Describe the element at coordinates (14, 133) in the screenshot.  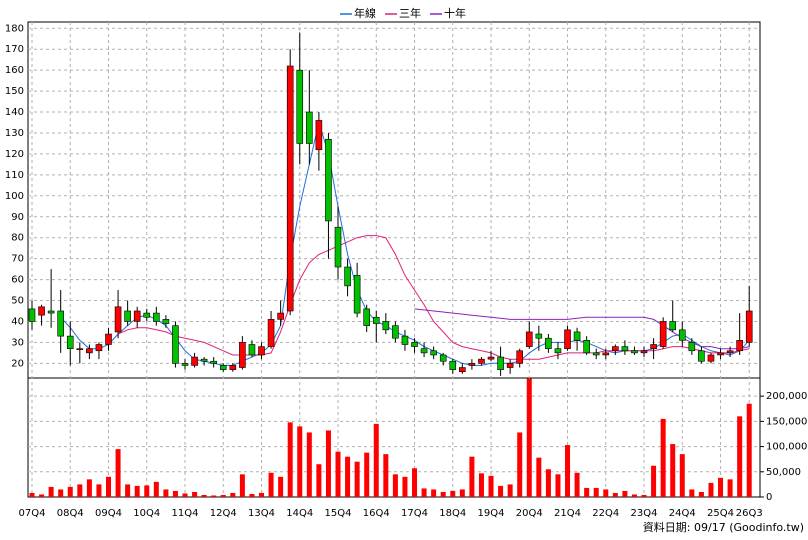
I see `y-tick-label: 130` at that location.